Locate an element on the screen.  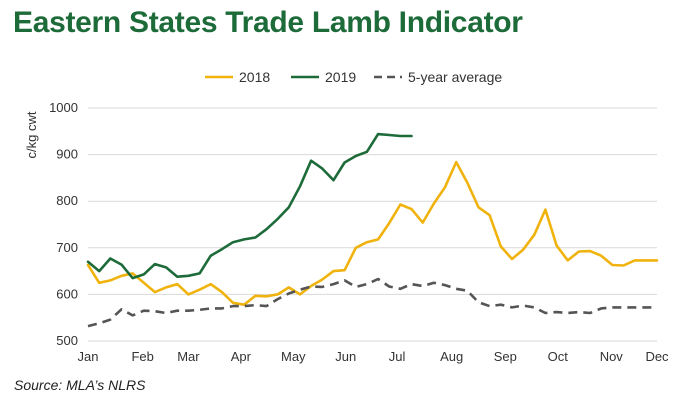
x-tick-apr: Apr is located at coordinates (241, 356).